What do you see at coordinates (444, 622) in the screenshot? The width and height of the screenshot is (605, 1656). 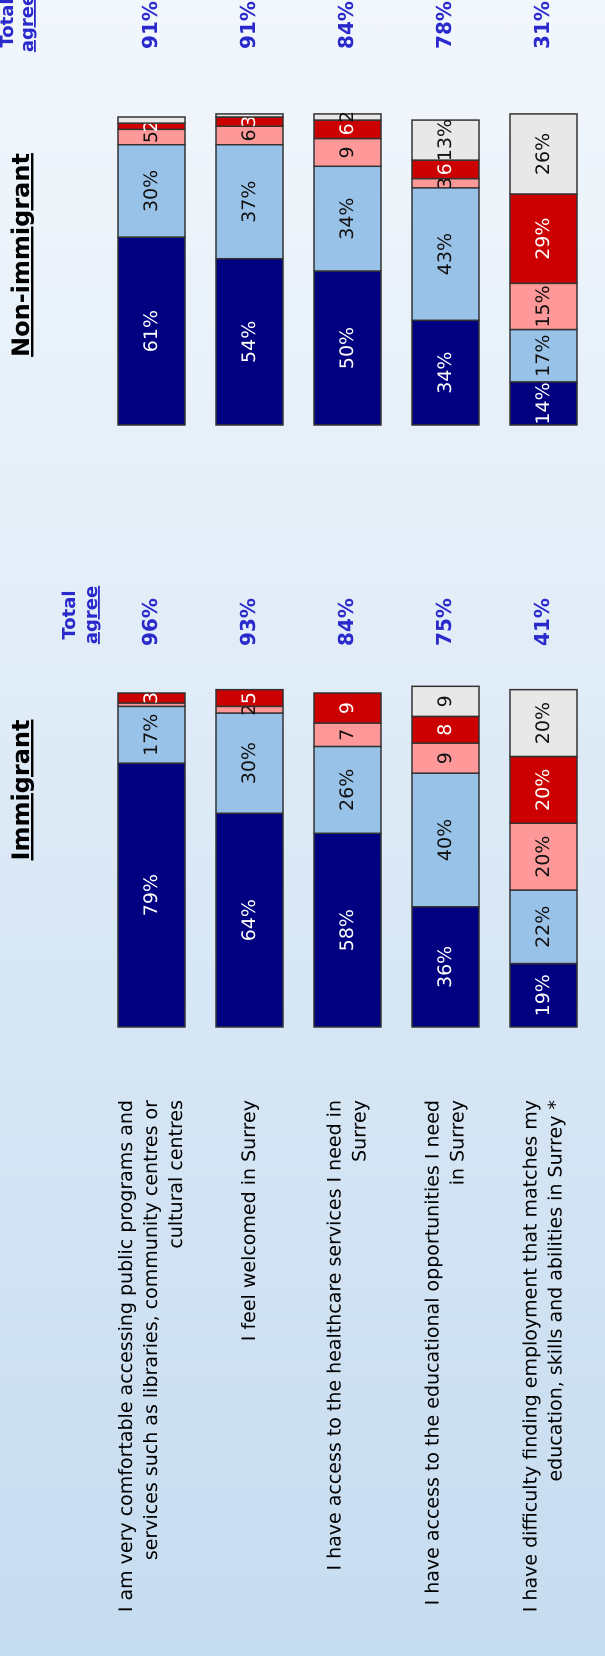 I see `total-value: 75%` at bounding box center [444, 622].